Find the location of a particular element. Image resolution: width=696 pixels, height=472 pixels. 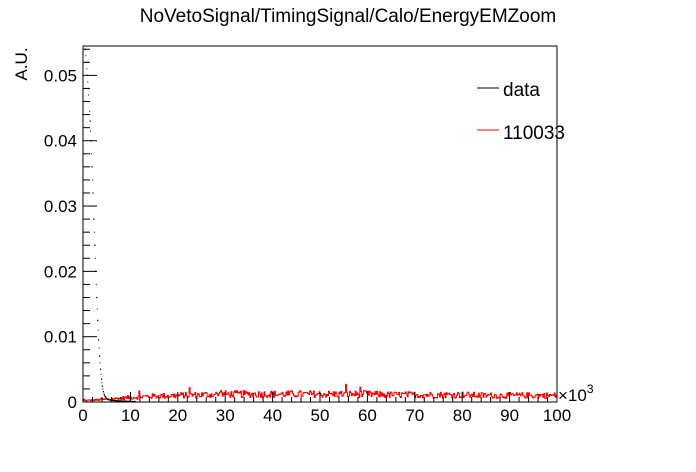

y-tick-label: 0.02 is located at coordinates (60, 271).